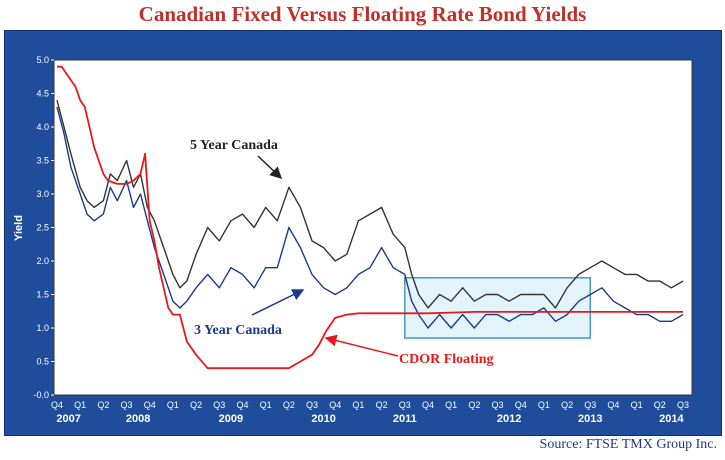 The width and height of the screenshot is (725, 460). I want to click on arrow-cdor, so click(361, 345).